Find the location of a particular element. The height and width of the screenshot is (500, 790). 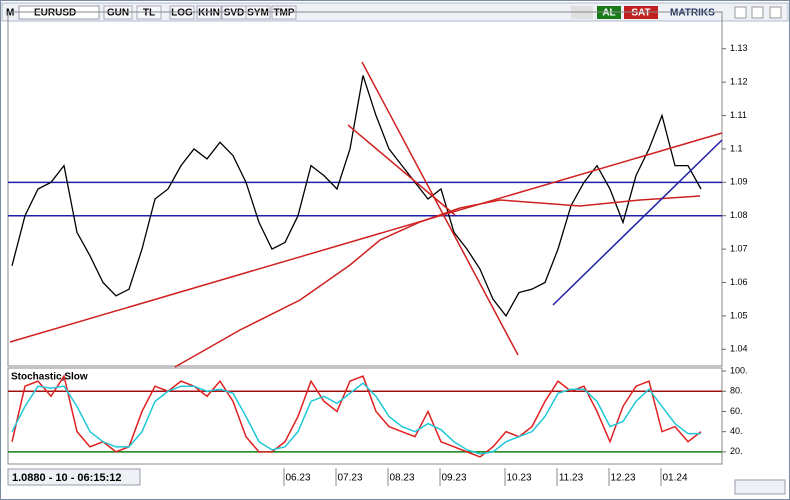

series-line is located at coordinates (356, 418).